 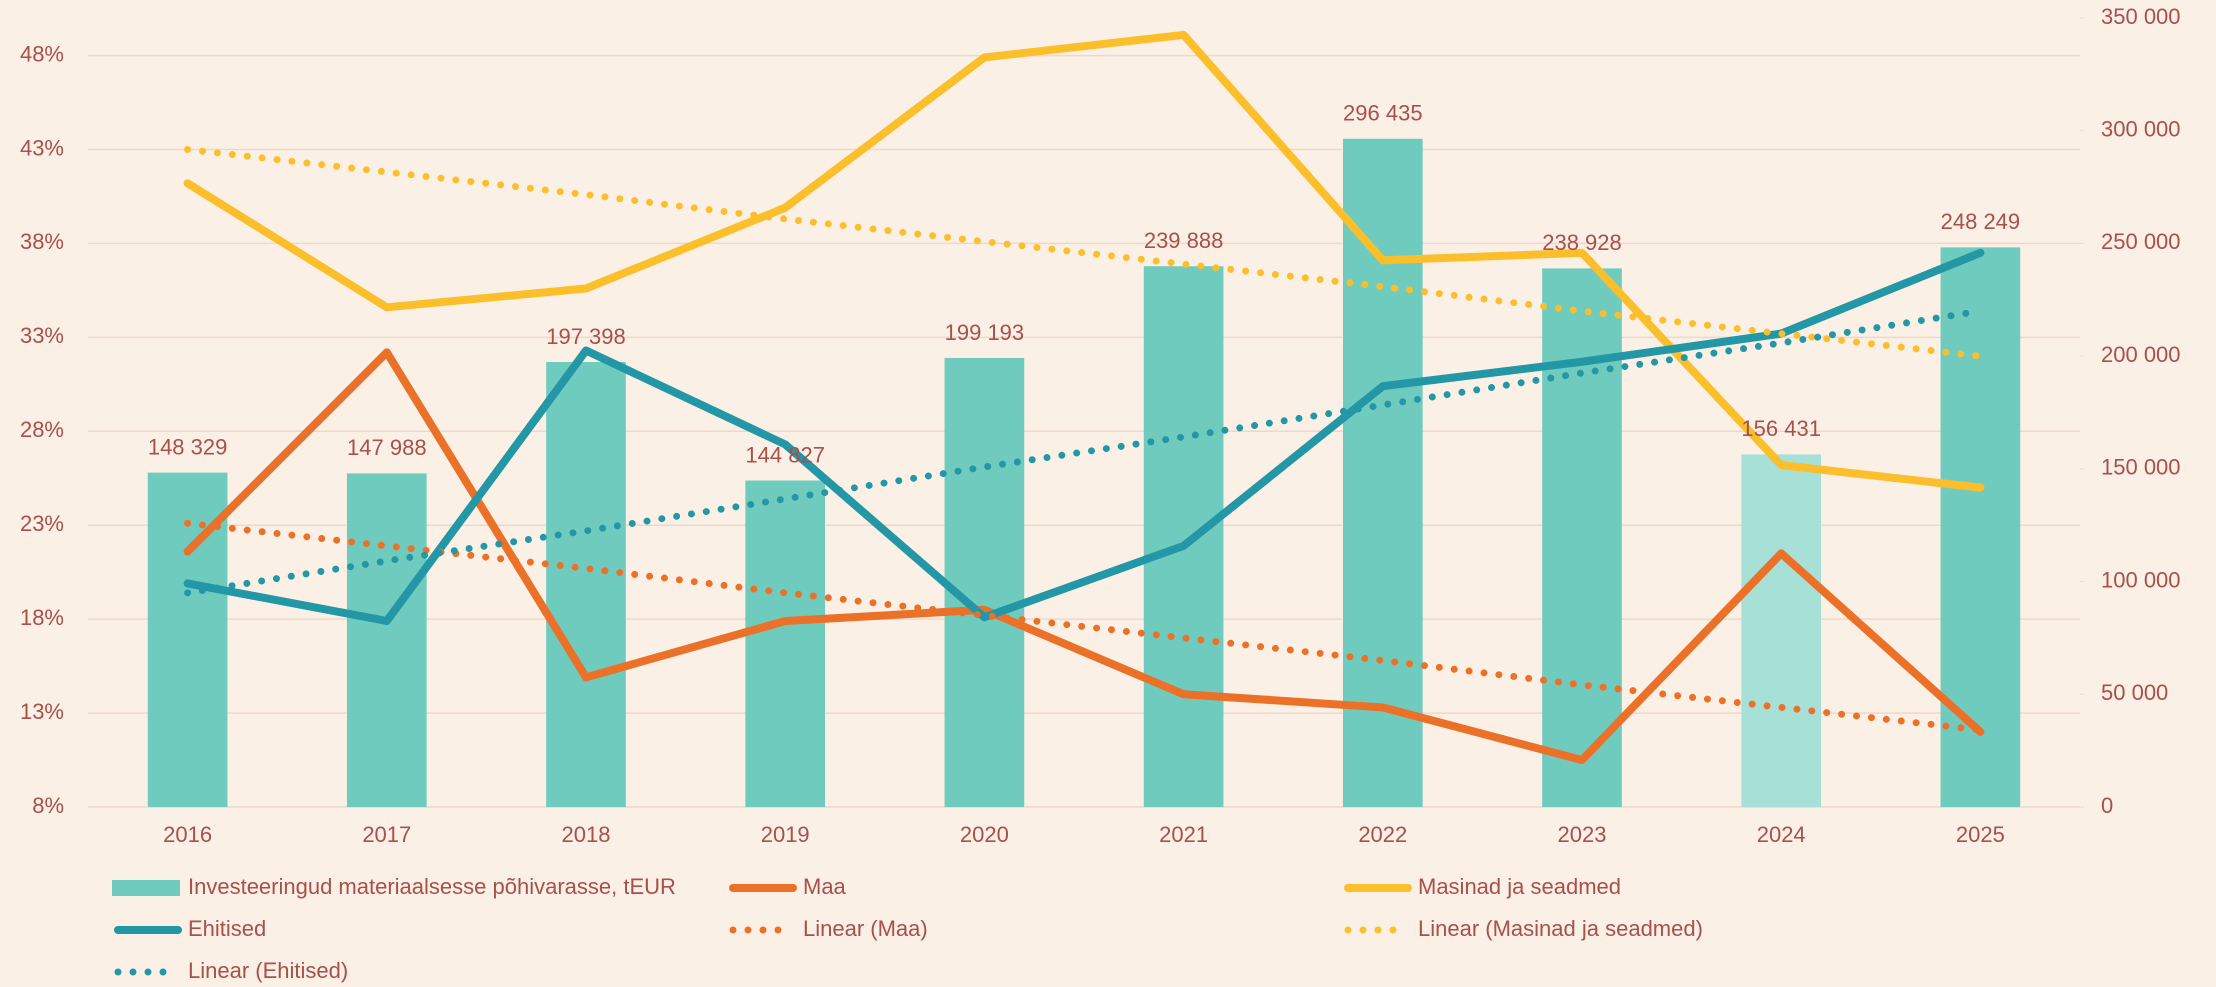 What do you see at coordinates (1382, 834) in the screenshot?
I see `x-tick-label: 2022` at bounding box center [1382, 834].